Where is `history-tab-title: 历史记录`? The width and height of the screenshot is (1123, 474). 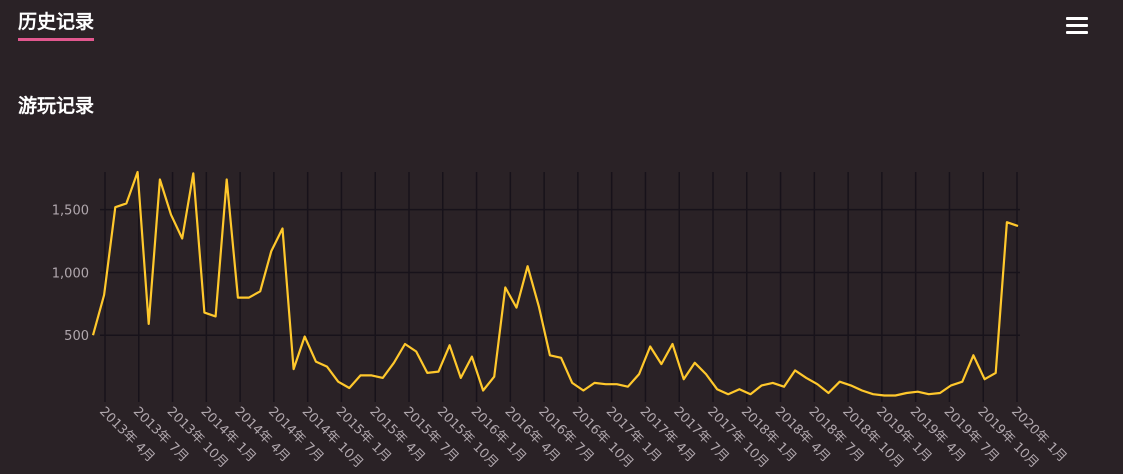
history-tab-title: 历史记录 is located at coordinates (56, 25).